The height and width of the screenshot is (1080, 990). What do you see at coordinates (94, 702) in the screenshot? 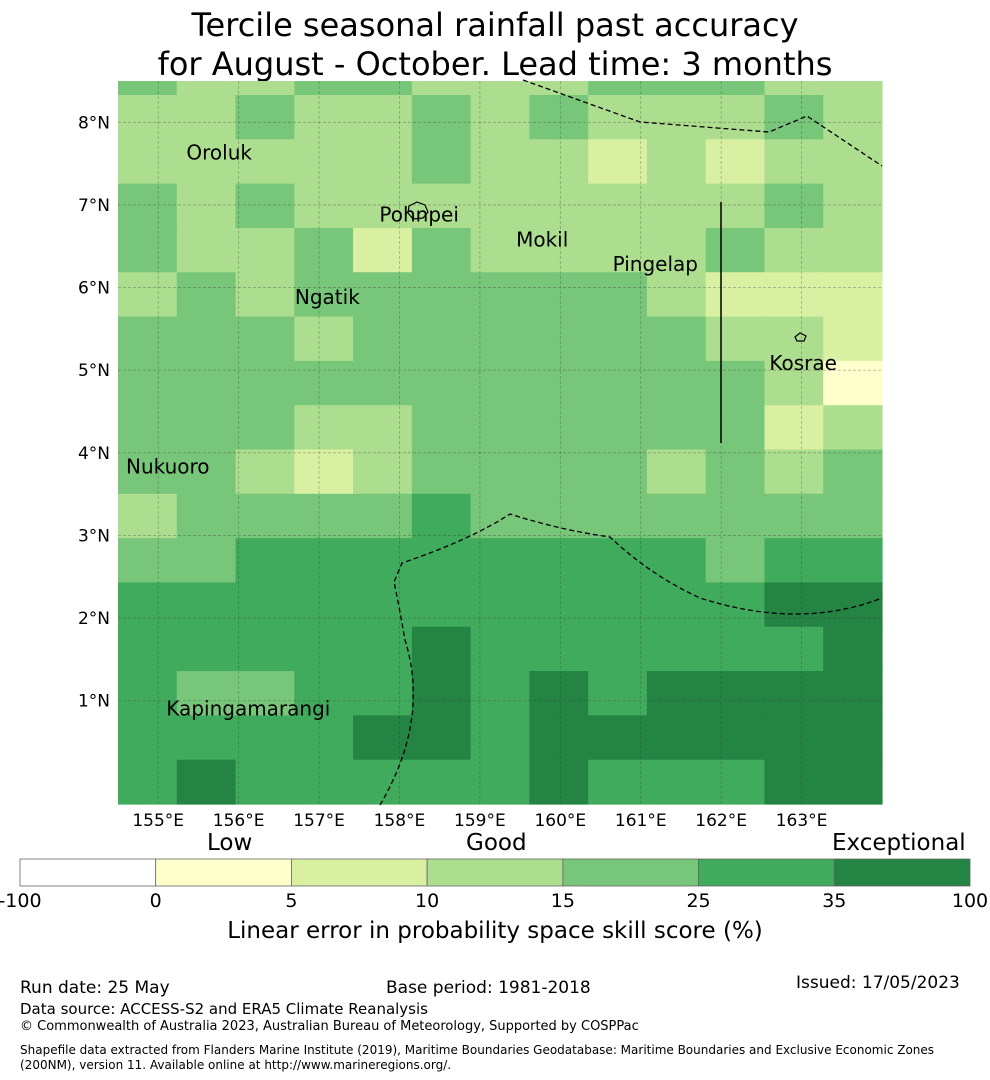
I see `y-tick-label: 1°N` at bounding box center [94, 702].